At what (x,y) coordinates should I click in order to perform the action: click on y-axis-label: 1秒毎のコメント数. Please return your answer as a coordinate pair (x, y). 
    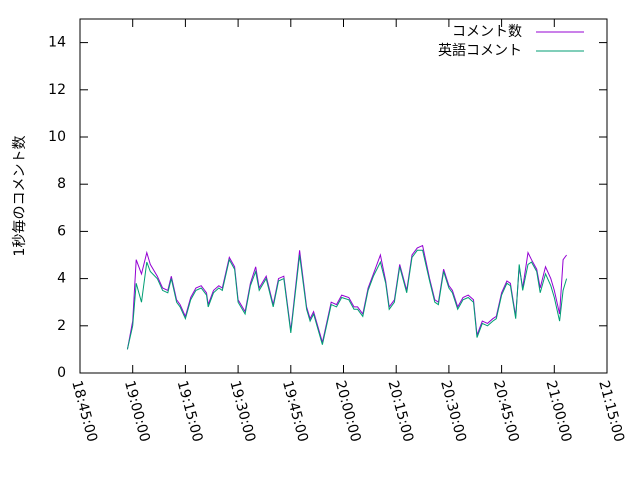
    Looking at the image, I should click on (20, 196).